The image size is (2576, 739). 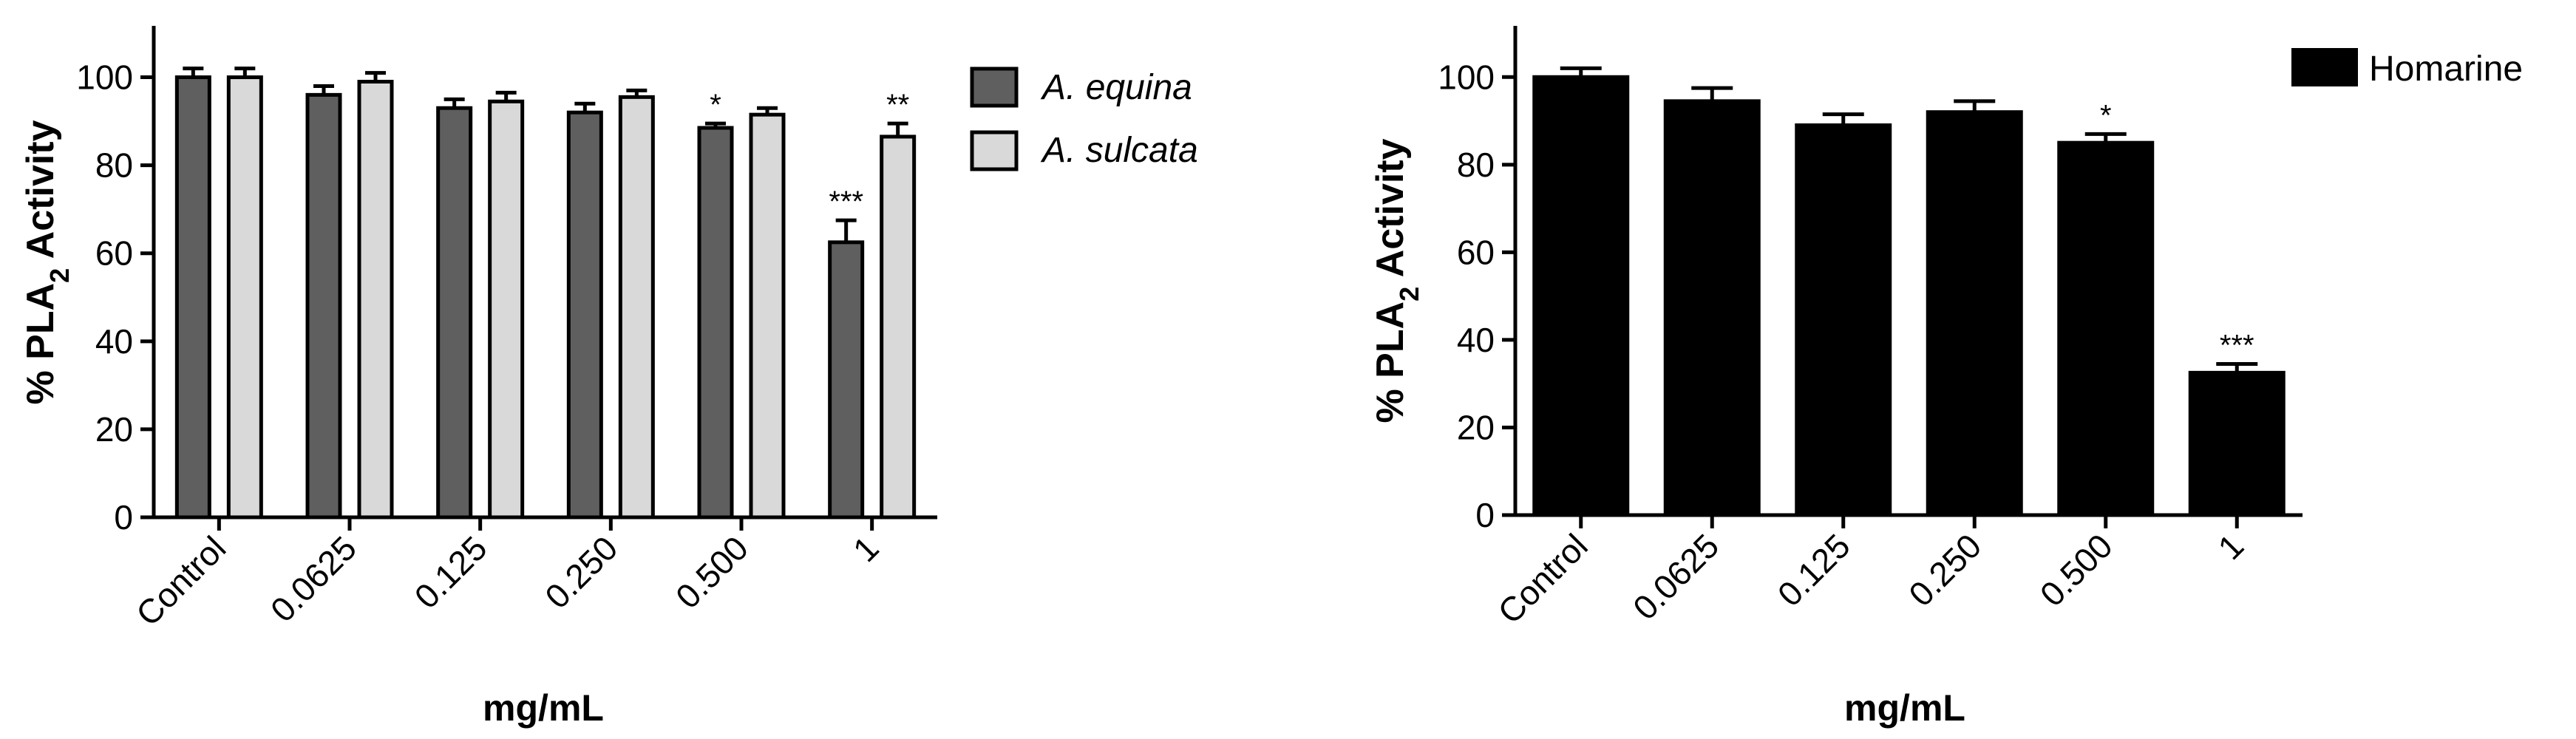 What do you see at coordinates (1904, 708) in the screenshot?
I see `chart-right-xlabel: mg/mL` at bounding box center [1904, 708].